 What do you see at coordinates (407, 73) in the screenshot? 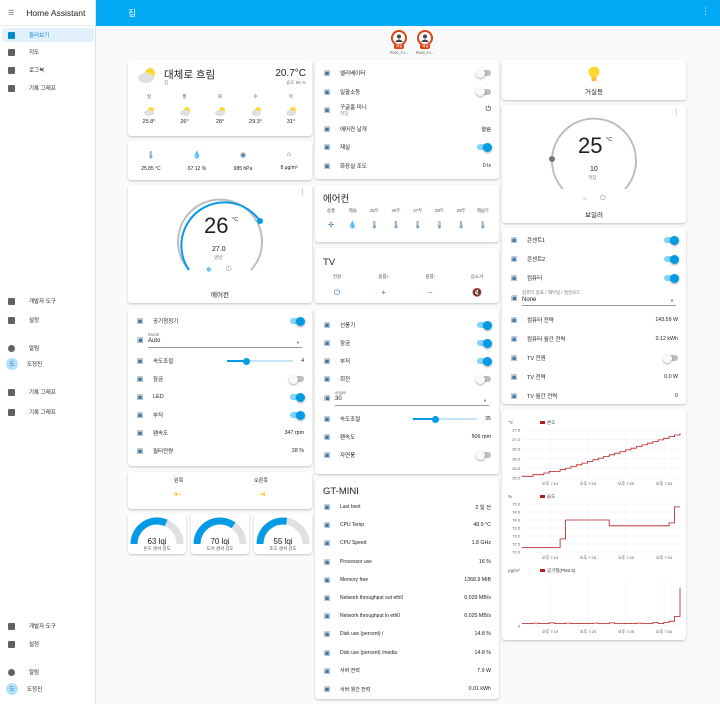
I see `entity-row: ▣ 엘리베이터` at bounding box center [407, 73].